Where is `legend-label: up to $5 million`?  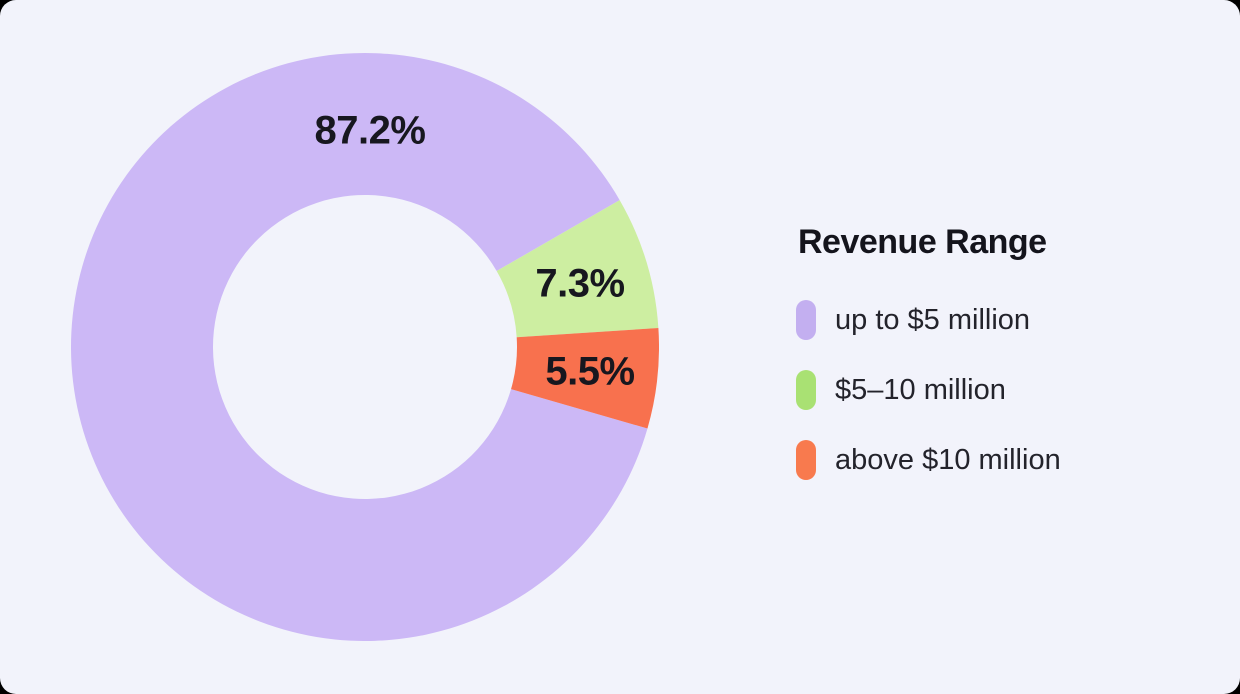 legend-label: up to $5 million is located at coordinates (933, 320).